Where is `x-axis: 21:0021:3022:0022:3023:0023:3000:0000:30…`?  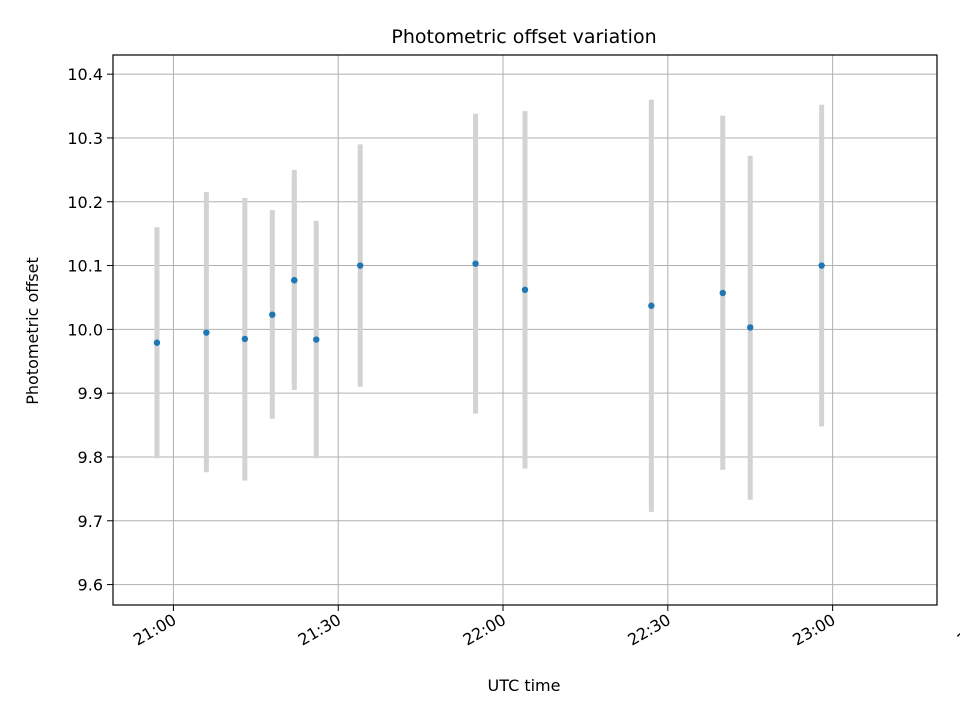
x-axis: 21:0021:3022:0022:3023:0023:3000:0000:30… is located at coordinates (545, 627).